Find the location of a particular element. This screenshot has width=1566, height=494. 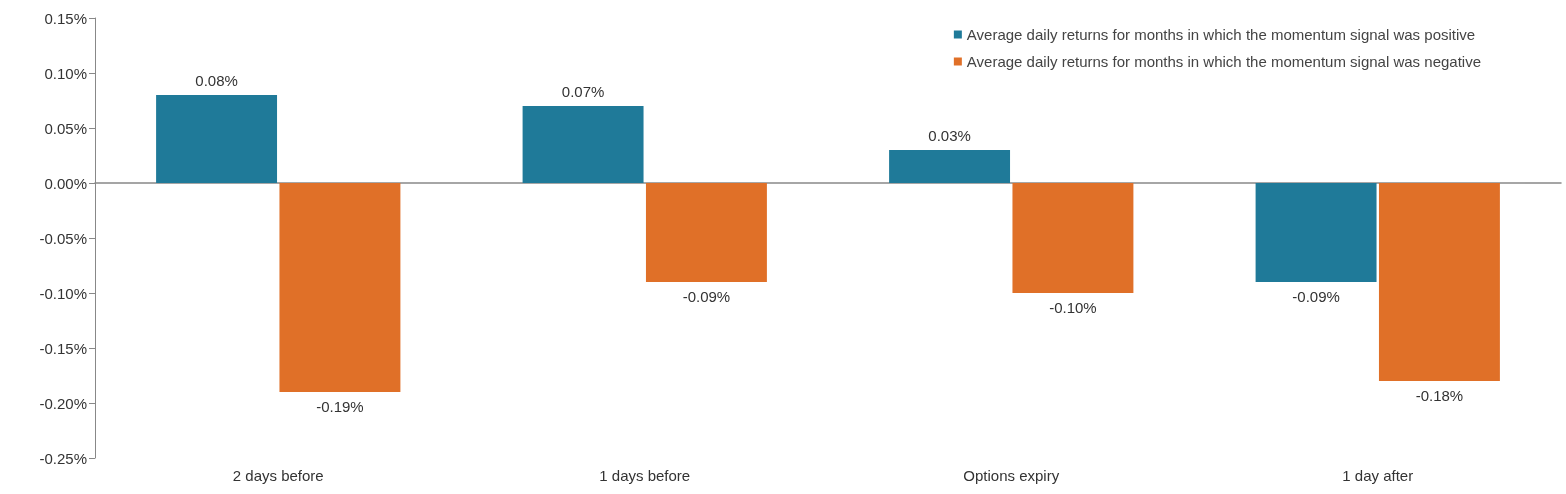

y-tick-label: 0.15% is located at coordinates (65, 18).